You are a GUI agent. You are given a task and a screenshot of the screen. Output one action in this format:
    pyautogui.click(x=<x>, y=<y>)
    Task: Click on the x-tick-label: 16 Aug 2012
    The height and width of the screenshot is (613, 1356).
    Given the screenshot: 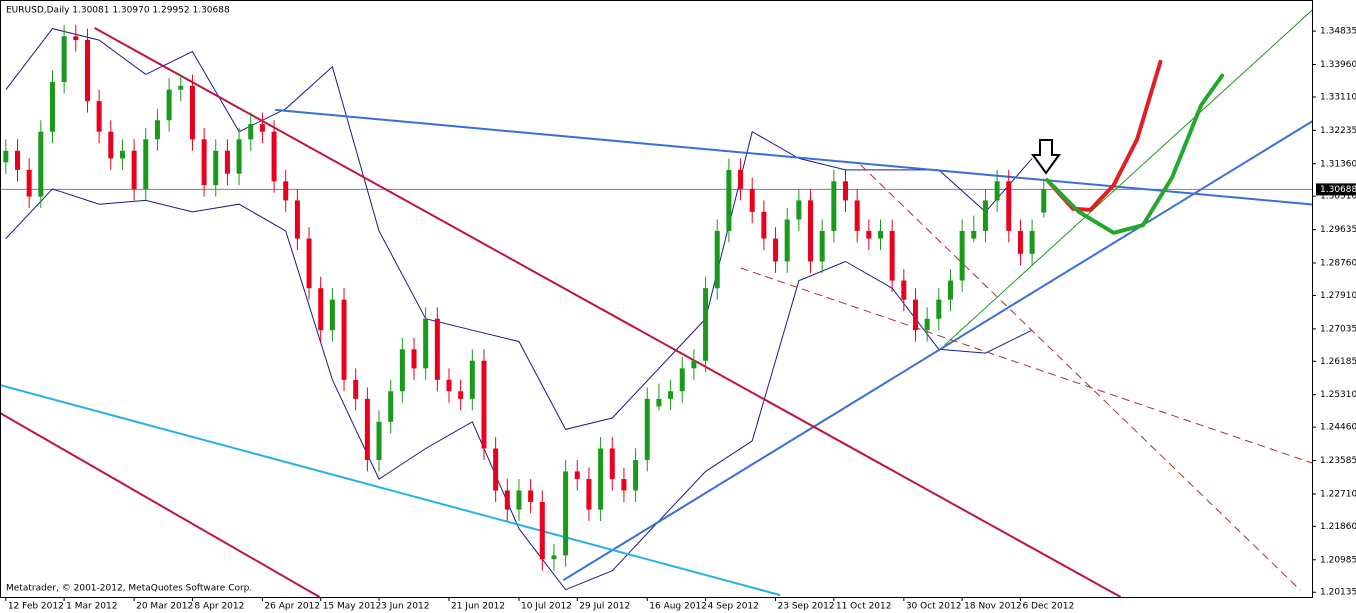 What is the action you would take?
    pyautogui.click(x=678, y=607)
    